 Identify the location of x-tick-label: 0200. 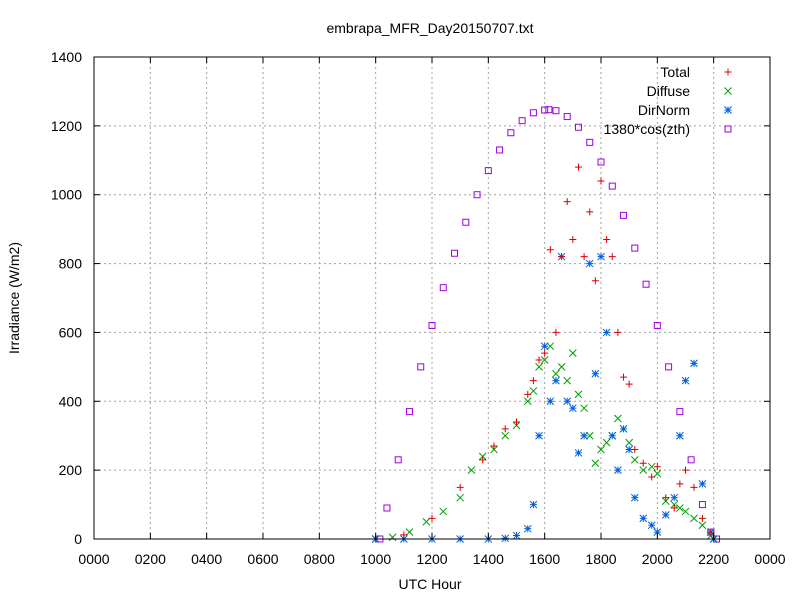
(150, 559).